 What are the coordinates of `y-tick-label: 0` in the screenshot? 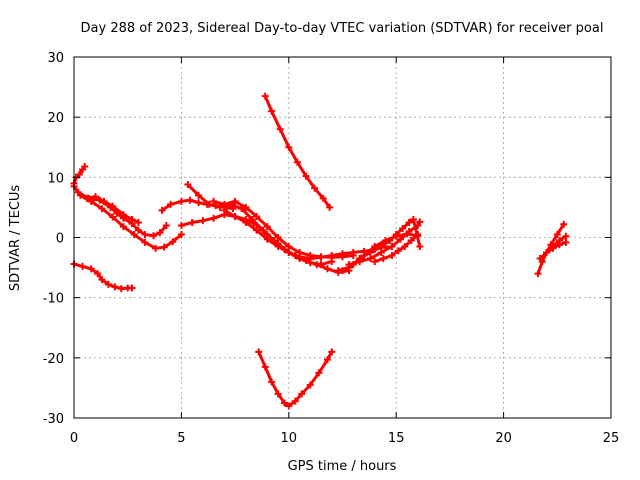 It's located at (60, 239).